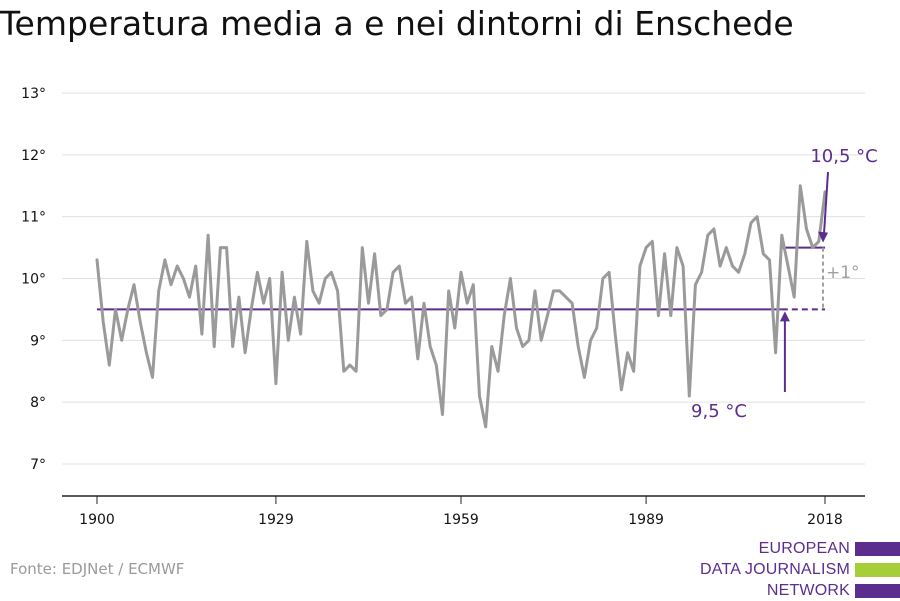 The width and height of the screenshot is (900, 601). I want to click on y-tick-label: 7°, so click(38, 465).